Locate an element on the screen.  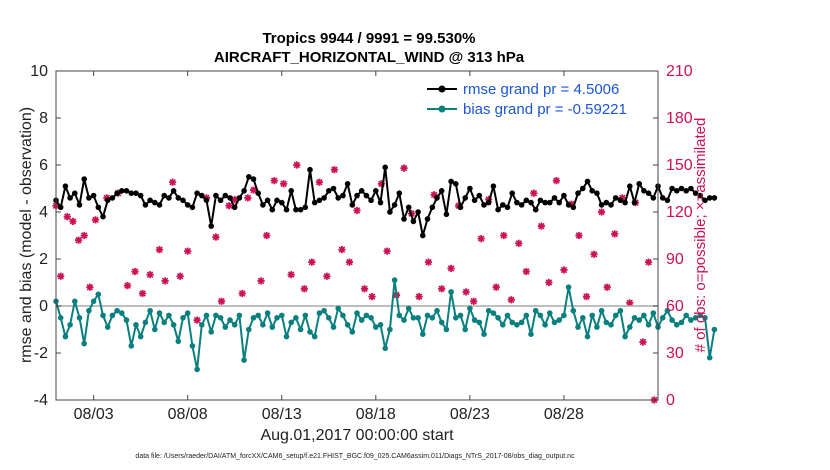
legend-rmse-marker is located at coordinates (442, 89).